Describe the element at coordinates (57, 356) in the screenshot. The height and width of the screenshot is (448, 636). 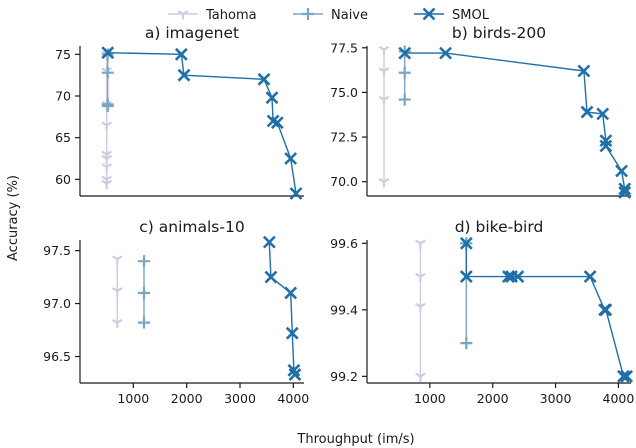
I see `y-tick-label: 96.5` at that location.